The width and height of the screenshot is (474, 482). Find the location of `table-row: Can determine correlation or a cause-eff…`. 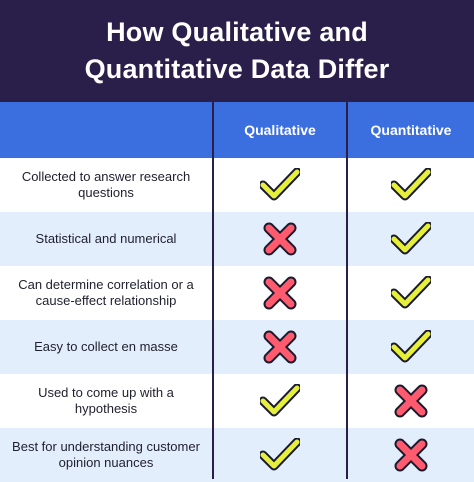

table-row: Can determine correlation or a cause-eff… is located at coordinates (237, 293).